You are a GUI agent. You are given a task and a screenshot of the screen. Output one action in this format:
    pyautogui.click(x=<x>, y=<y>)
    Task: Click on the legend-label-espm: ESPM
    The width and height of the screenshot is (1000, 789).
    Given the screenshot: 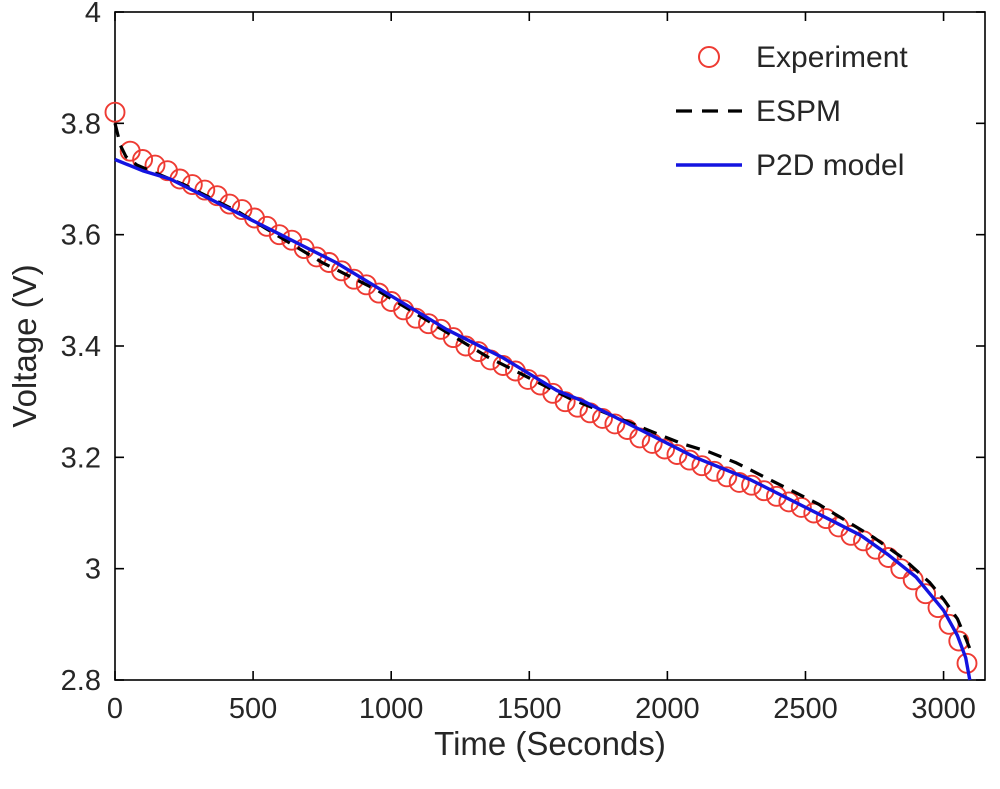 What is the action you would take?
    pyautogui.click(x=798, y=111)
    